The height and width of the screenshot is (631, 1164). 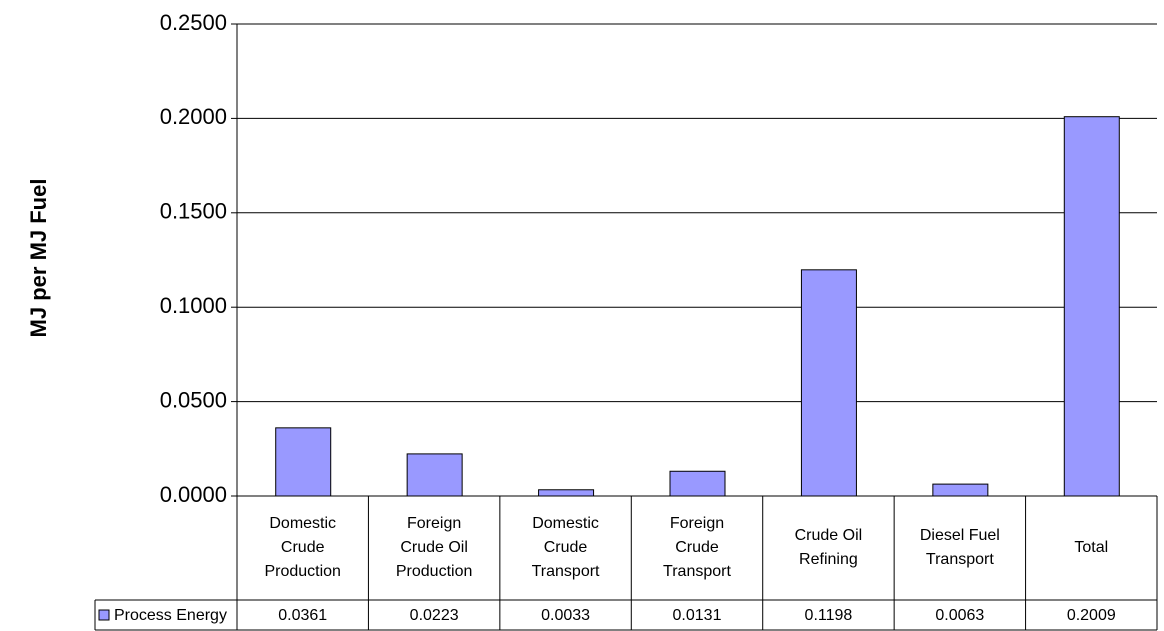 What do you see at coordinates (170, 615) in the screenshot?
I see `legend-label: Process Energy` at bounding box center [170, 615].